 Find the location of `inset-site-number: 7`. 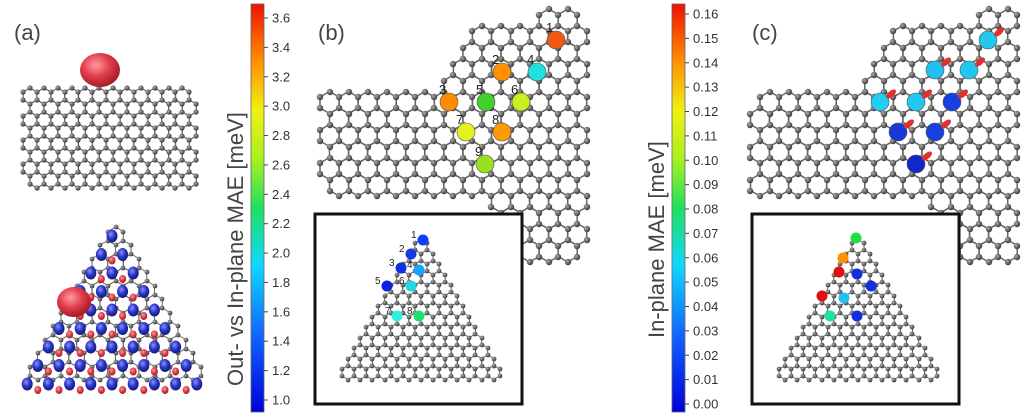

inset-site-number: 7 is located at coordinates (388, 311).